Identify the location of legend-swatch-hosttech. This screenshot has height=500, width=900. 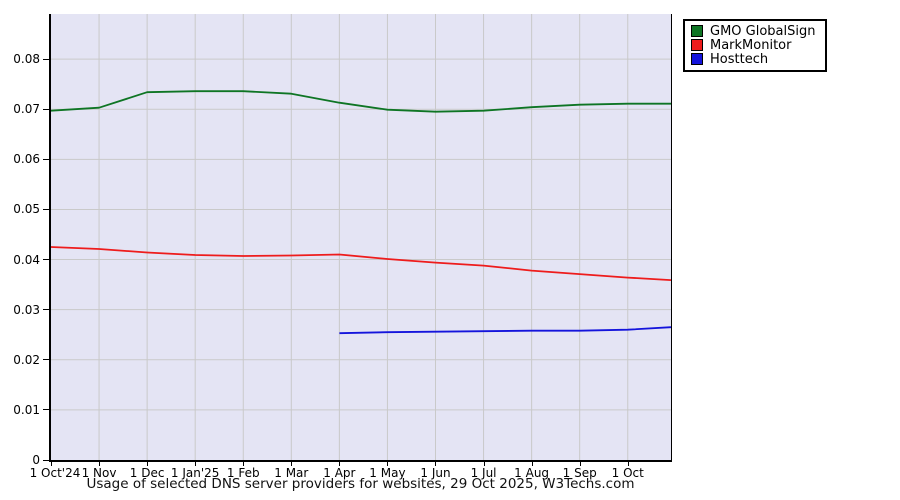
(697, 59).